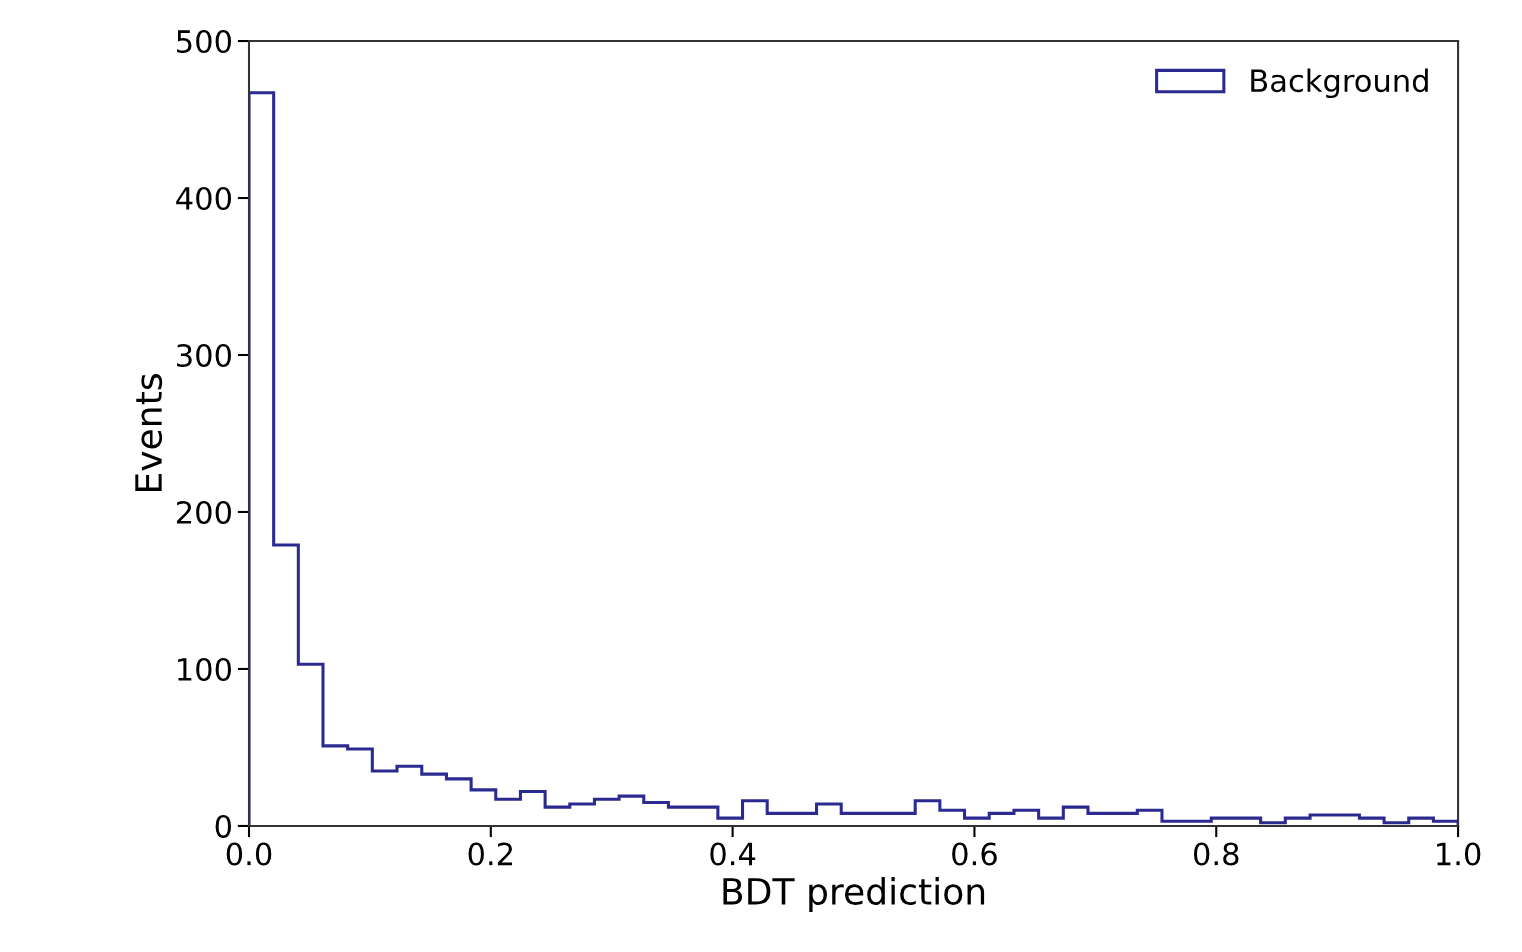  Describe the element at coordinates (854, 894) in the screenshot. I see `x-axis-title: BDT prediction` at that location.